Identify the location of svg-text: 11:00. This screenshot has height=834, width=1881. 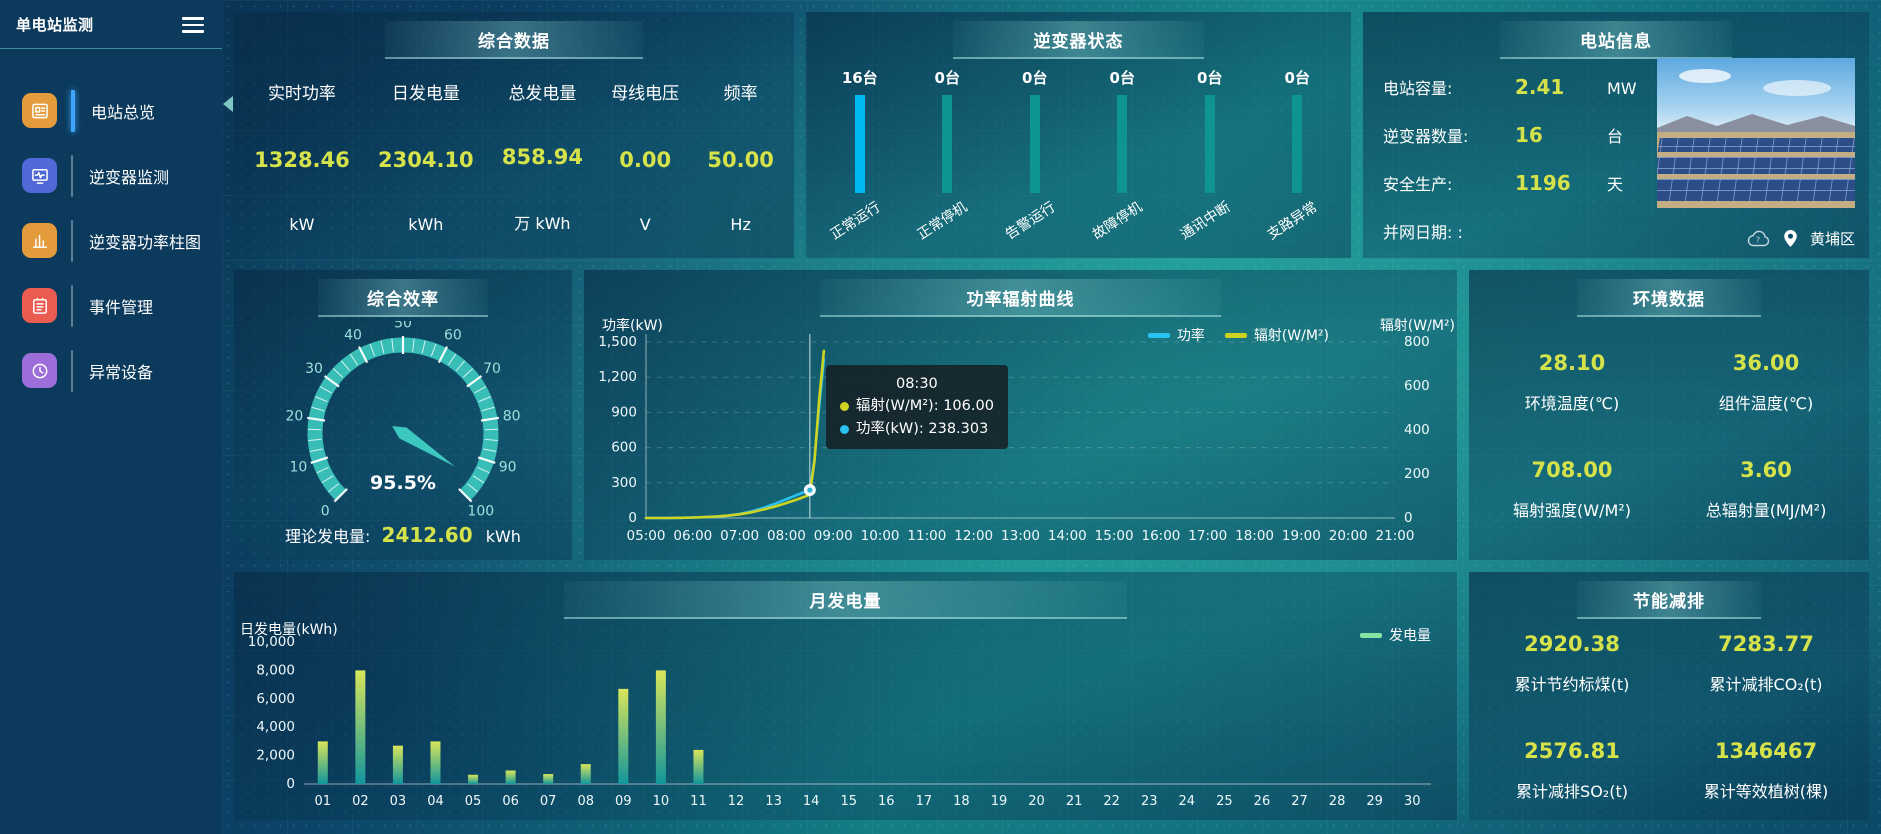
(926, 536).